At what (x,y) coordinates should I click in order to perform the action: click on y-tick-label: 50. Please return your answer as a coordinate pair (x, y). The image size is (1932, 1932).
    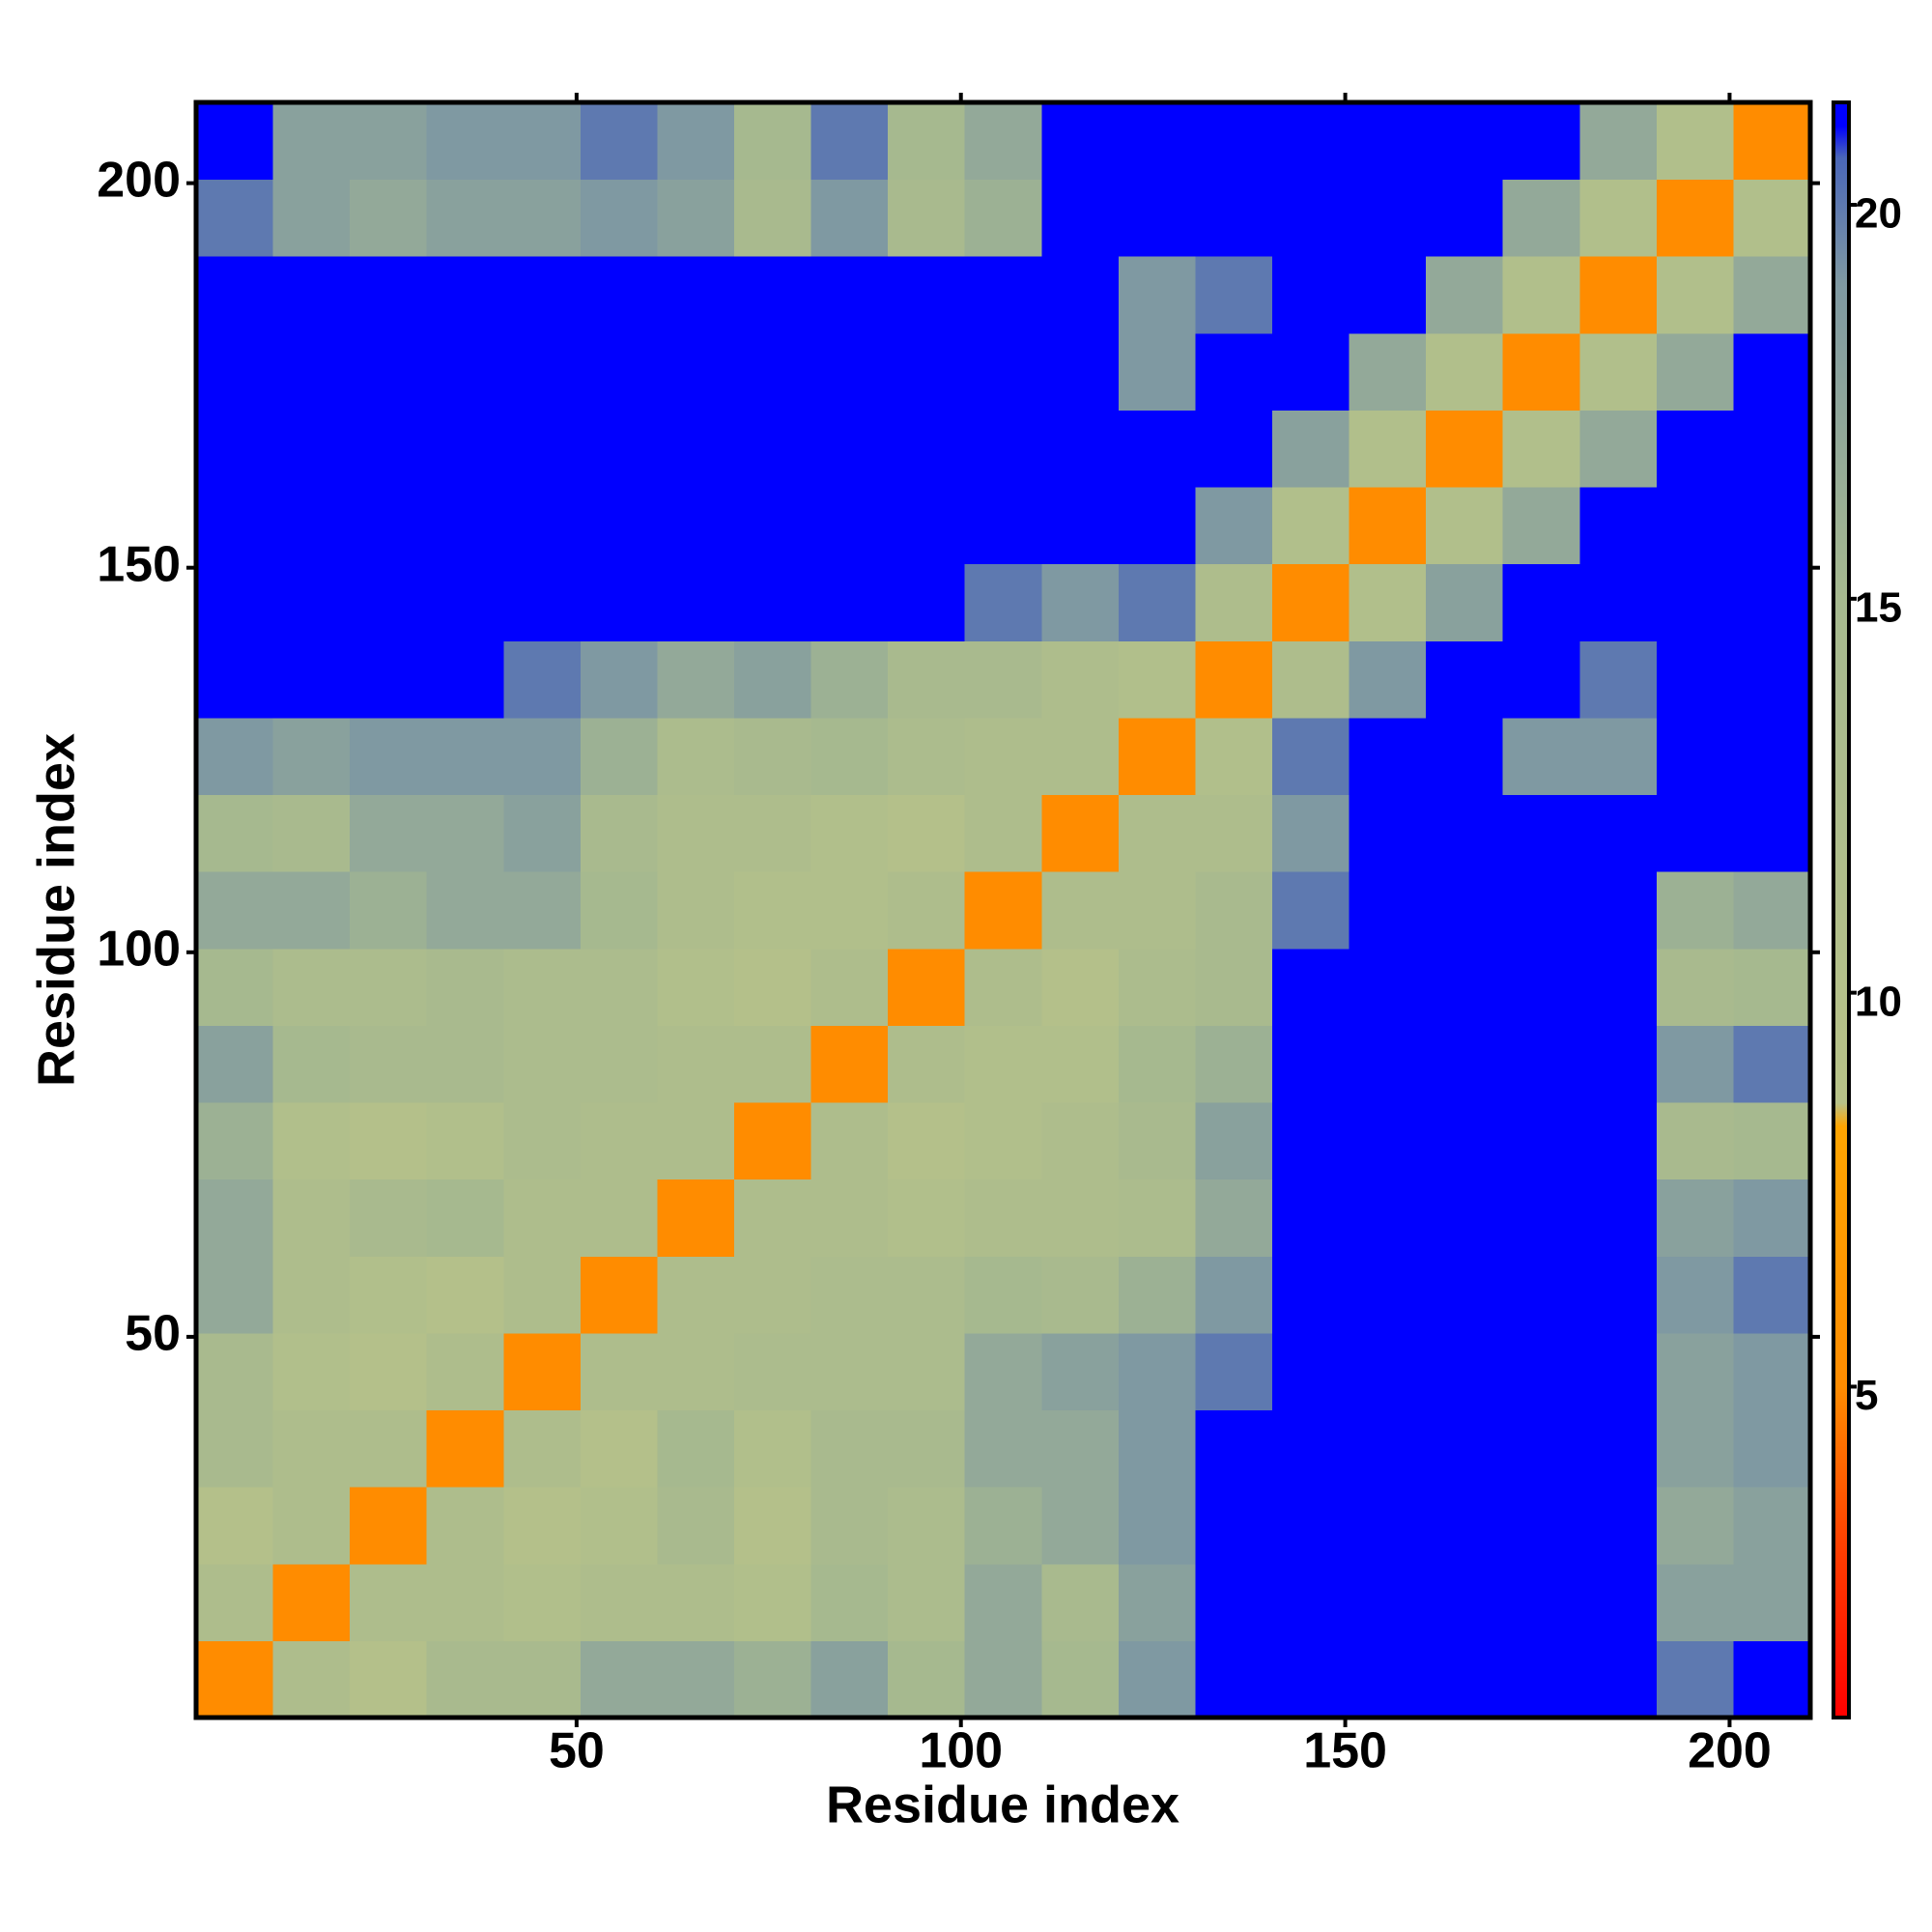
    Looking at the image, I should click on (153, 1334).